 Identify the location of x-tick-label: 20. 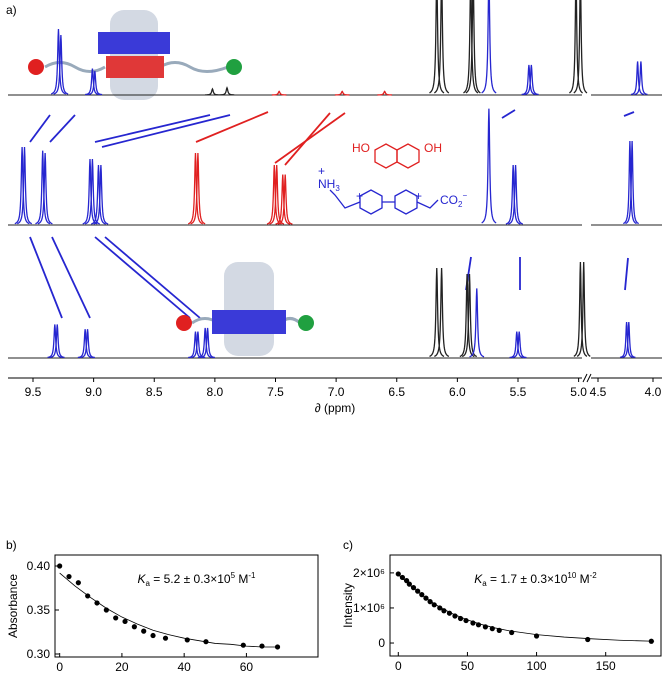
(122, 667).